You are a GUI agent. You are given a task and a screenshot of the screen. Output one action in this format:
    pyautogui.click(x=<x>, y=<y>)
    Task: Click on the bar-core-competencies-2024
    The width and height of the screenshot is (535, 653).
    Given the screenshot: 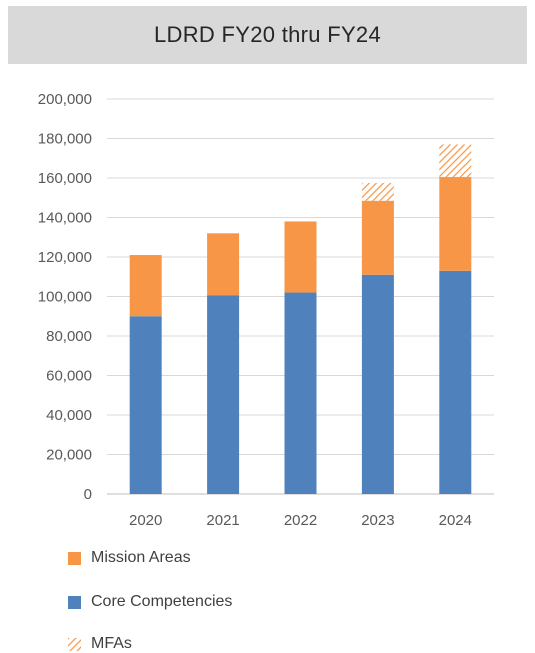 What is the action you would take?
    pyautogui.click(x=455, y=382)
    